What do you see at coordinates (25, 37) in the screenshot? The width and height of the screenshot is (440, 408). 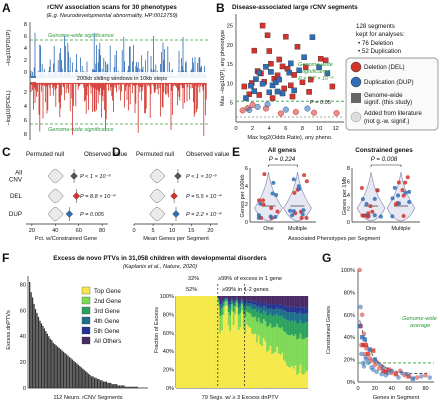 I see `a-ytick-top: 6` at bounding box center [25, 37].